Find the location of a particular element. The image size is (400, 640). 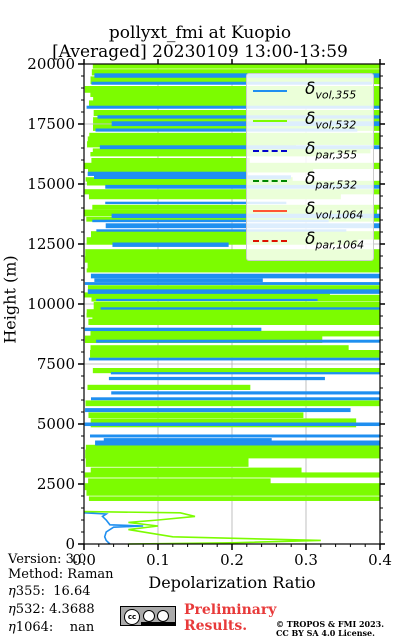

y-tick-label: 17500 is located at coordinates (51, 124).